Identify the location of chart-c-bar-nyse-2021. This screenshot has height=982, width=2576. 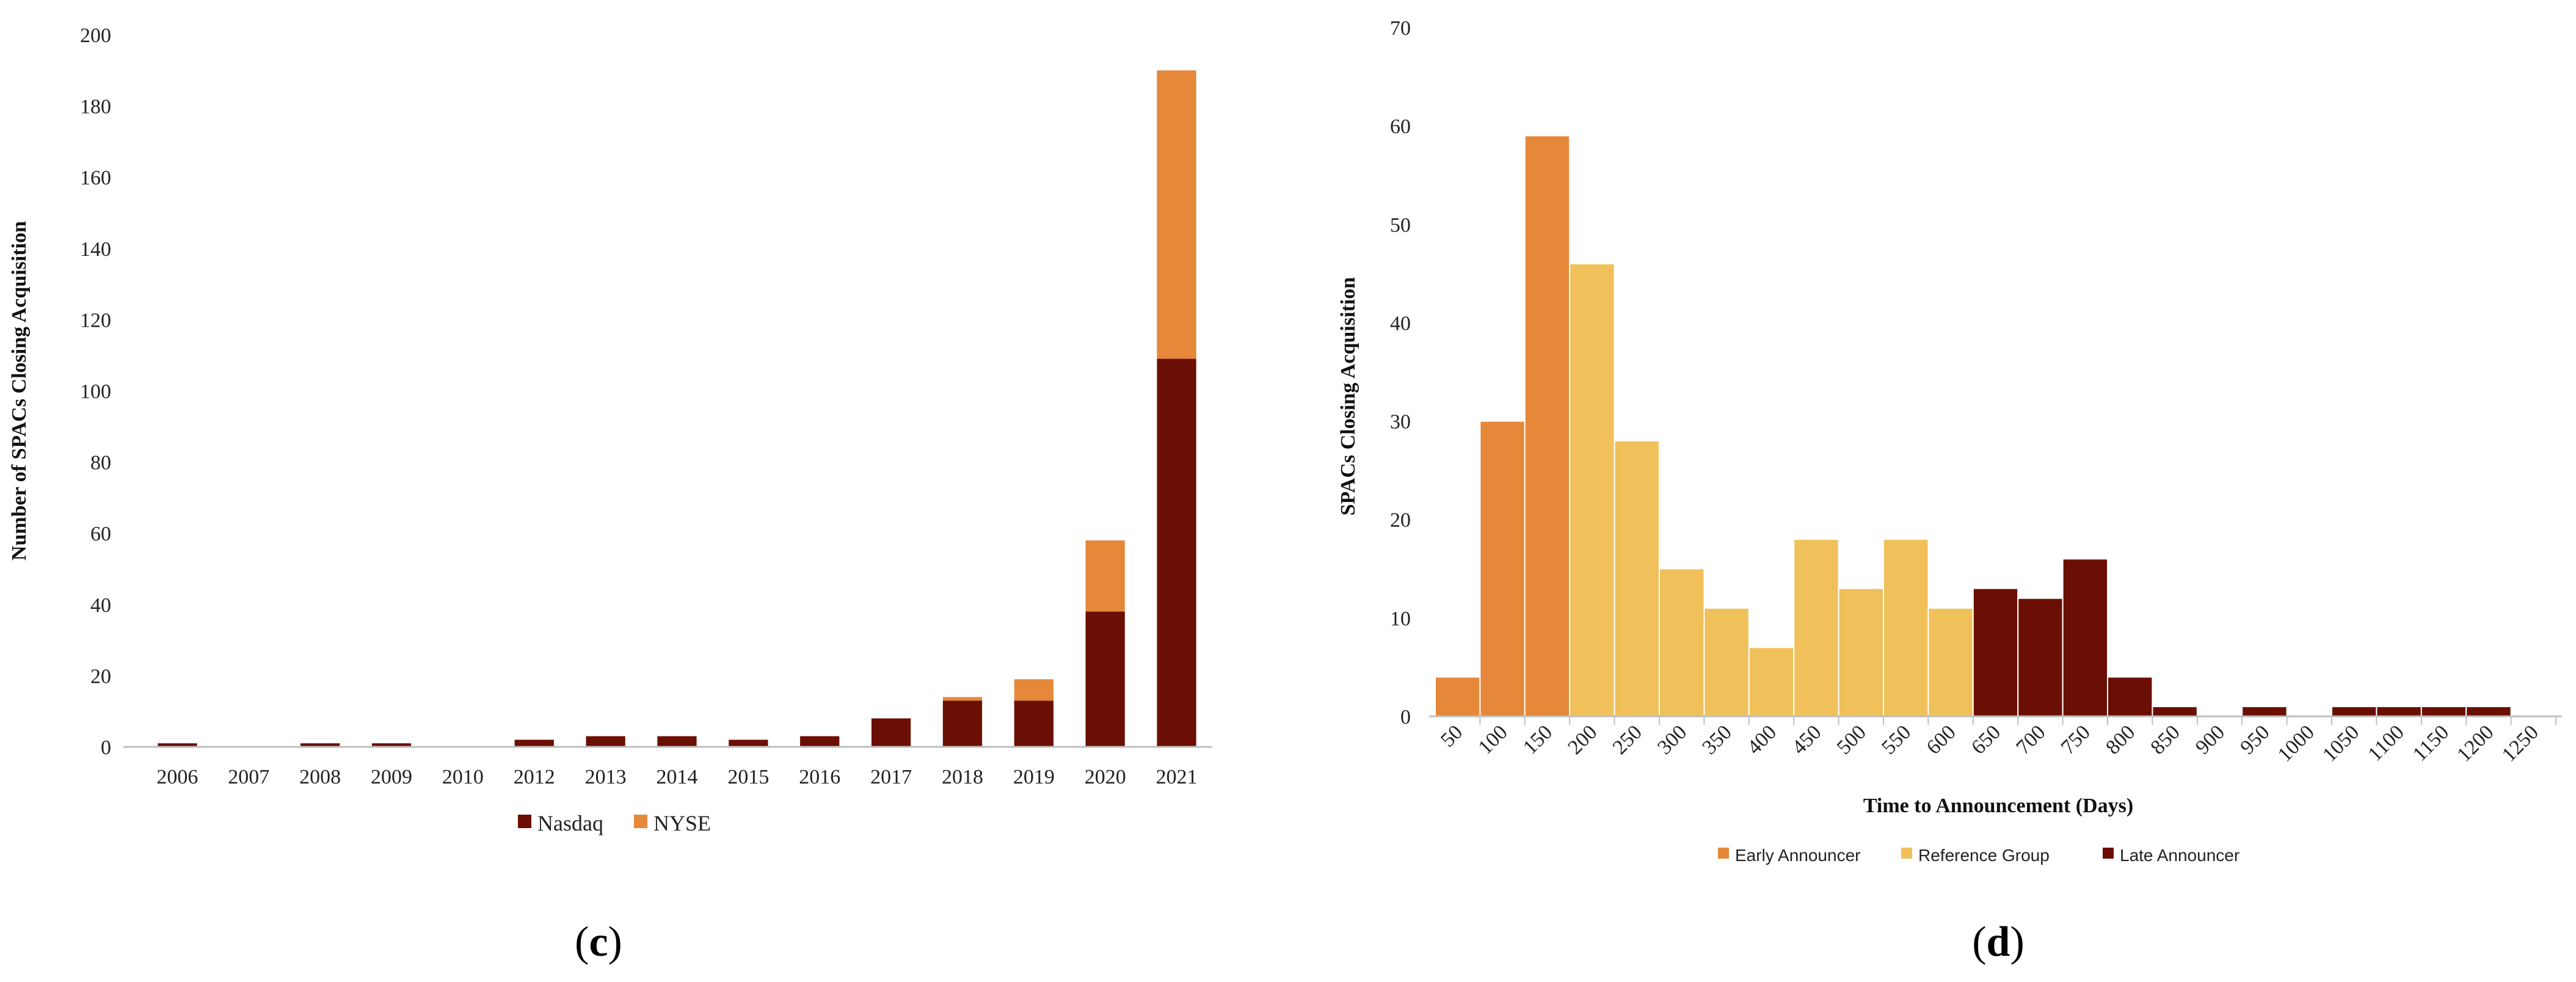
(1176, 214).